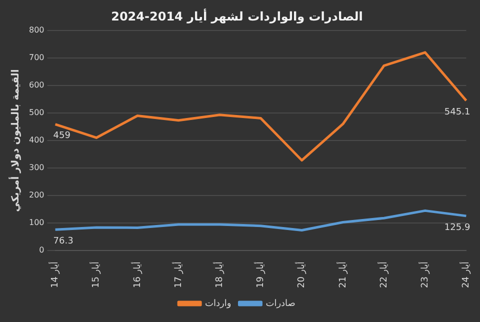 The width and height of the screenshot is (480, 322). I want to click on y-tick-label: 100, so click(36, 223).